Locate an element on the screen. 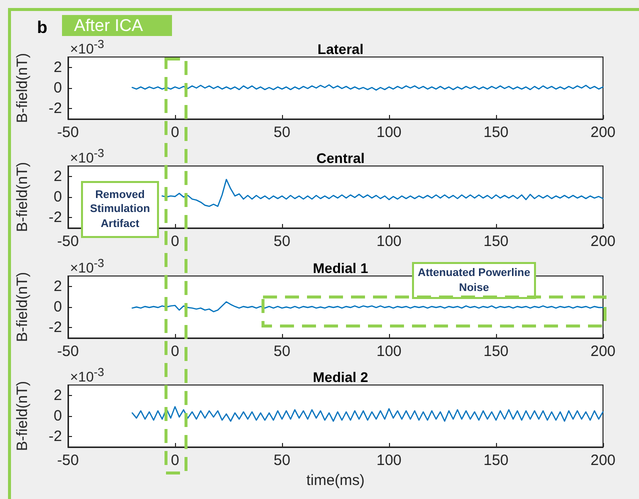 This screenshot has height=499, width=639. annotation: Removed Stimulation Artifact is located at coordinates (120, 209).